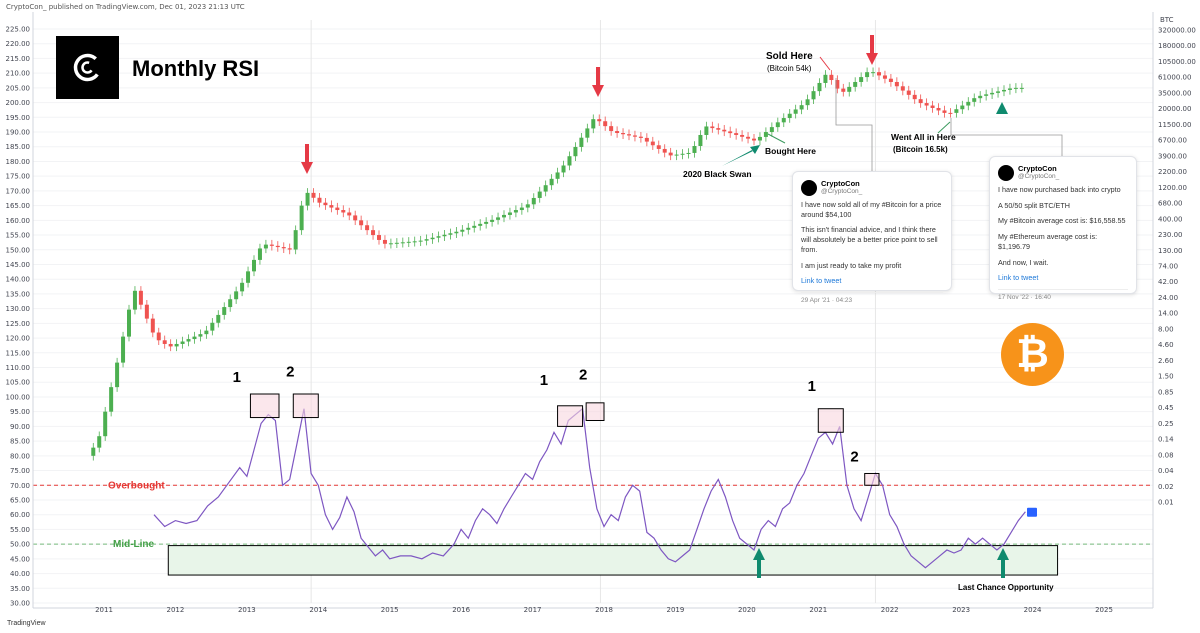 The image size is (1200, 633). What do you see at coordinates (20, 412) in the screenshot?
I see `left-tick-label: 95.00` at bounding box center [20, 412].